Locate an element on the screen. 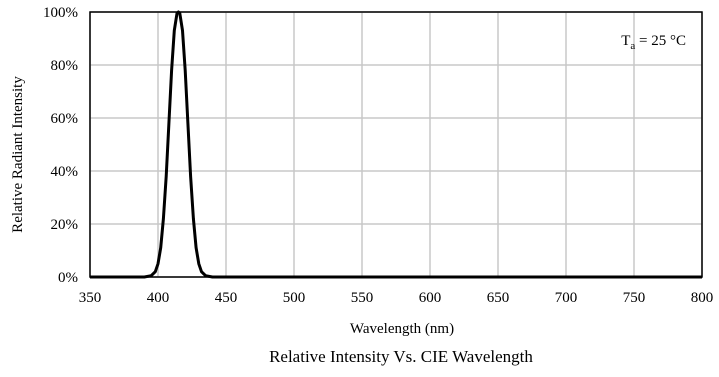 Image resolution: width=719 pixels, height=377 pixels. x-tick-label: 450 is located at coordinates (226, 298).